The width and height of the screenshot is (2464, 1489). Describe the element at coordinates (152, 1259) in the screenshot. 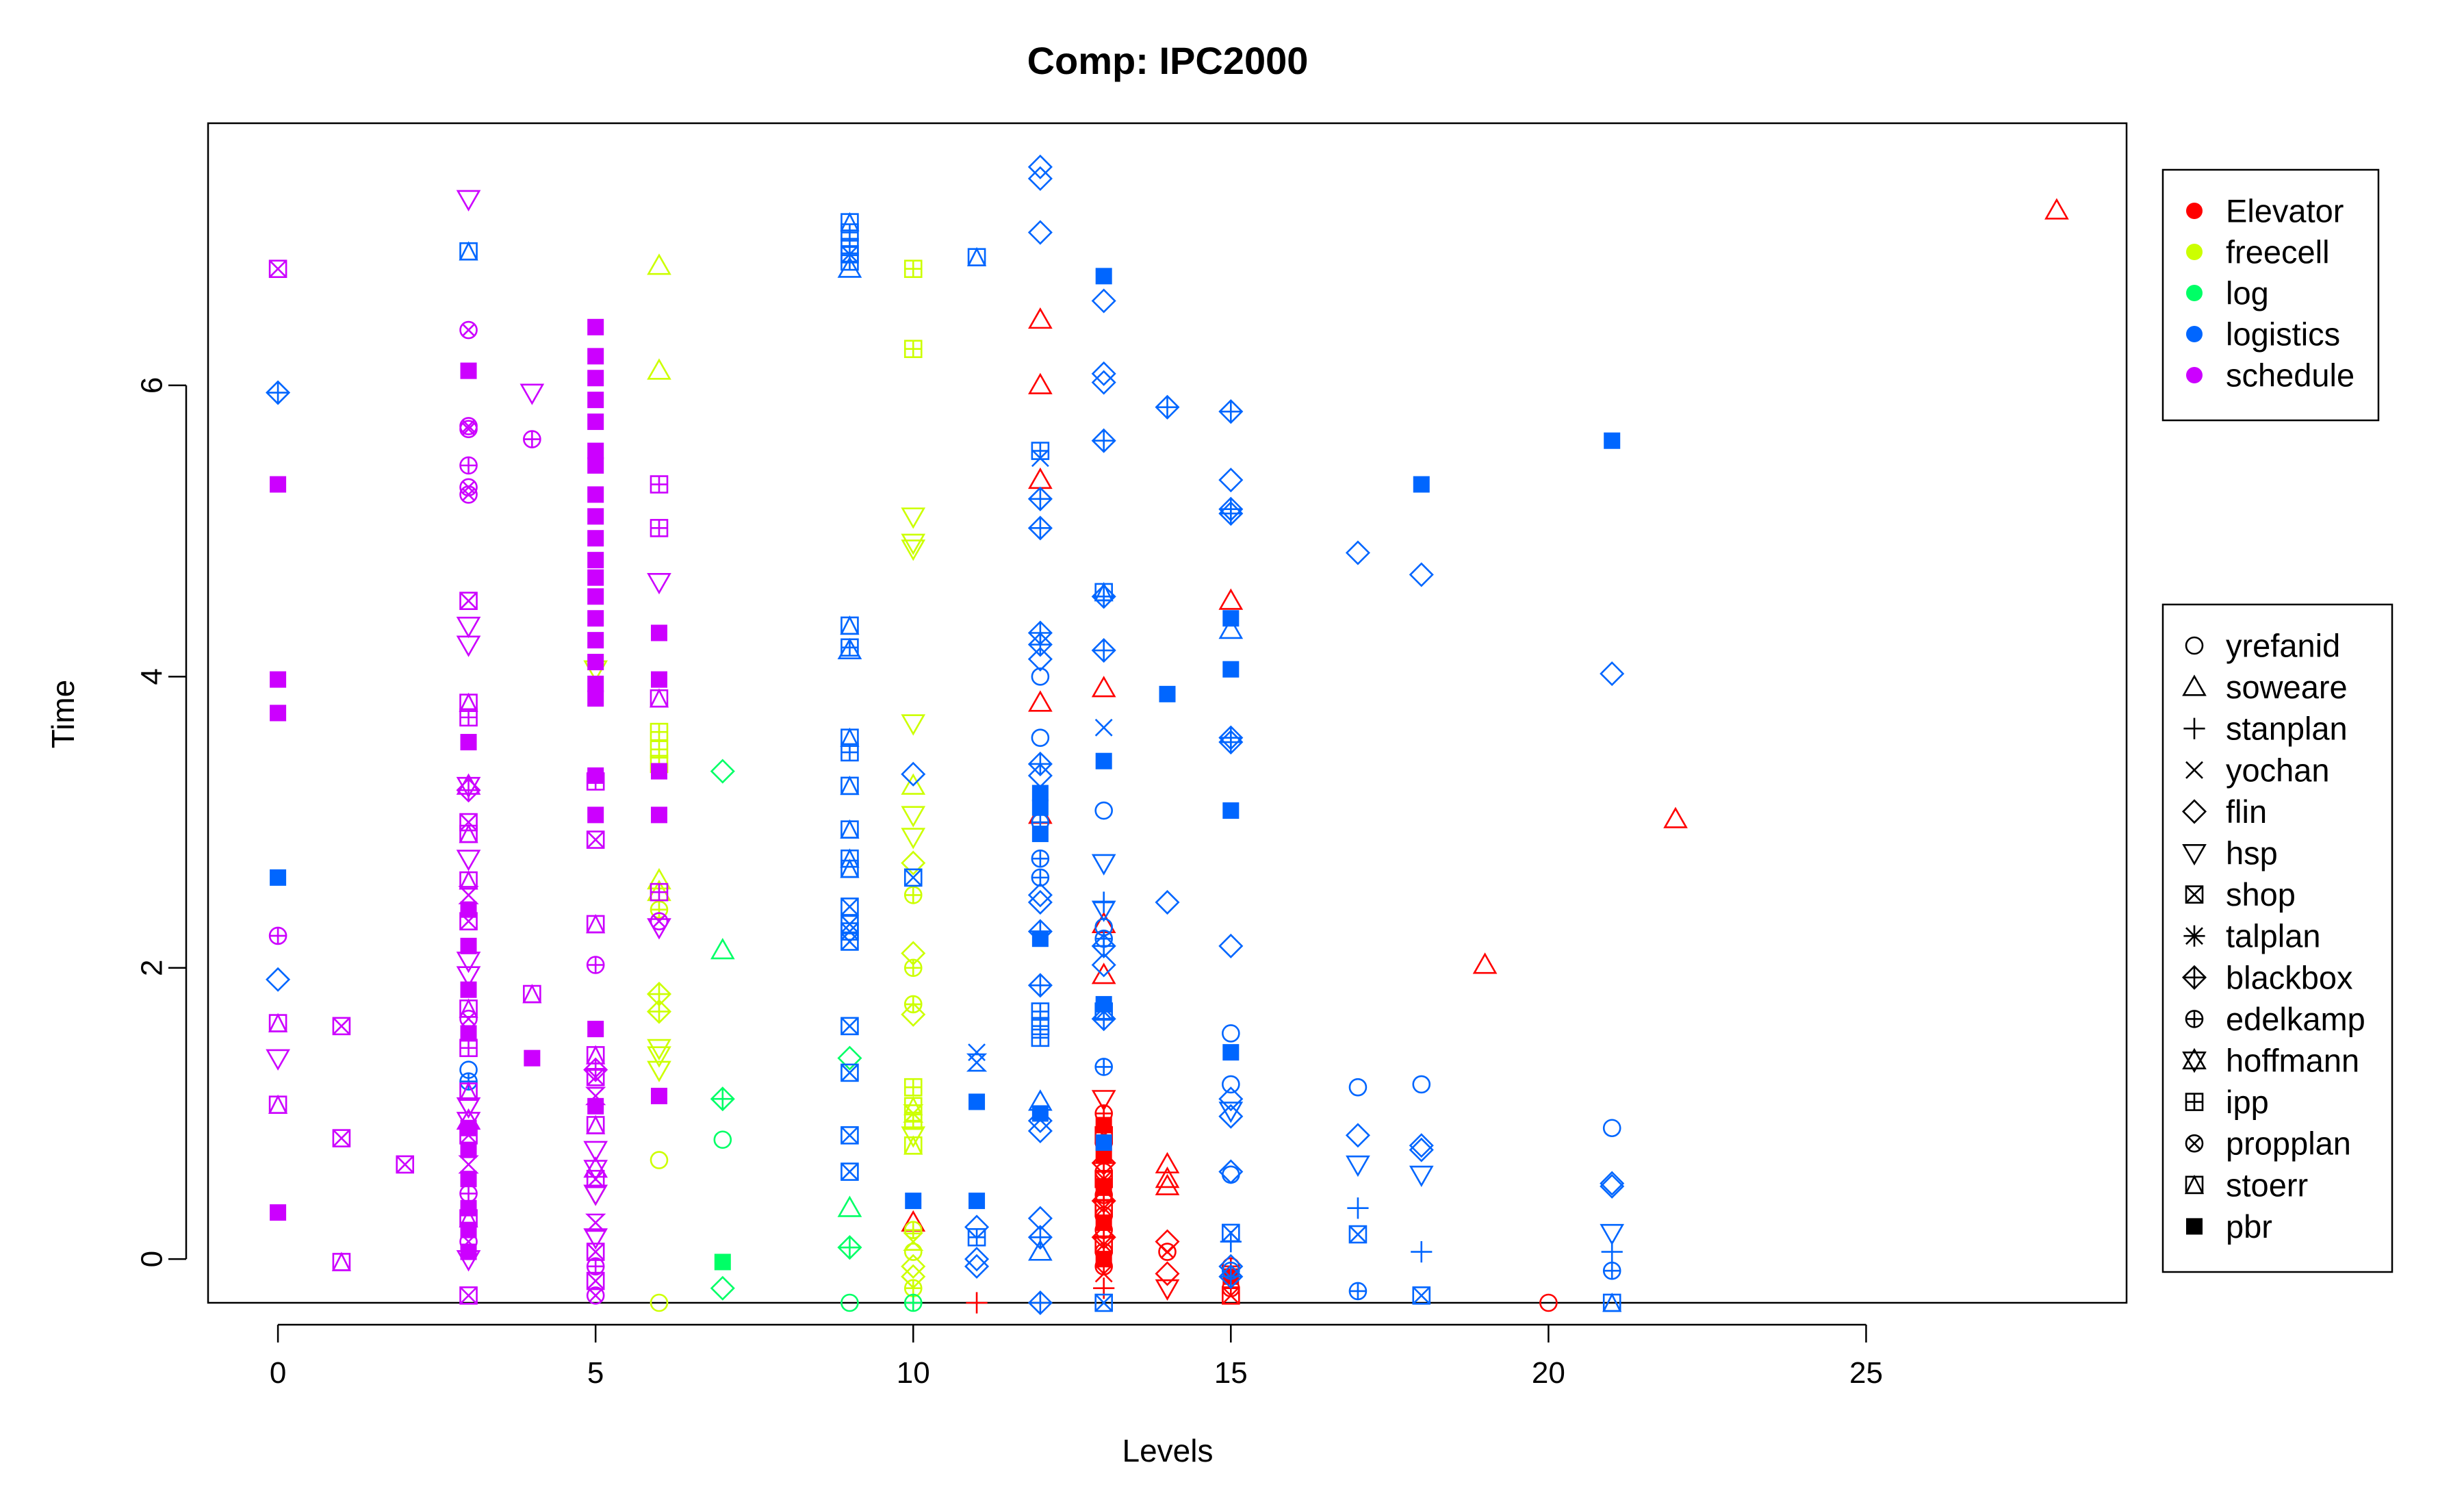

I see `y-tick-label: 0` at that location.